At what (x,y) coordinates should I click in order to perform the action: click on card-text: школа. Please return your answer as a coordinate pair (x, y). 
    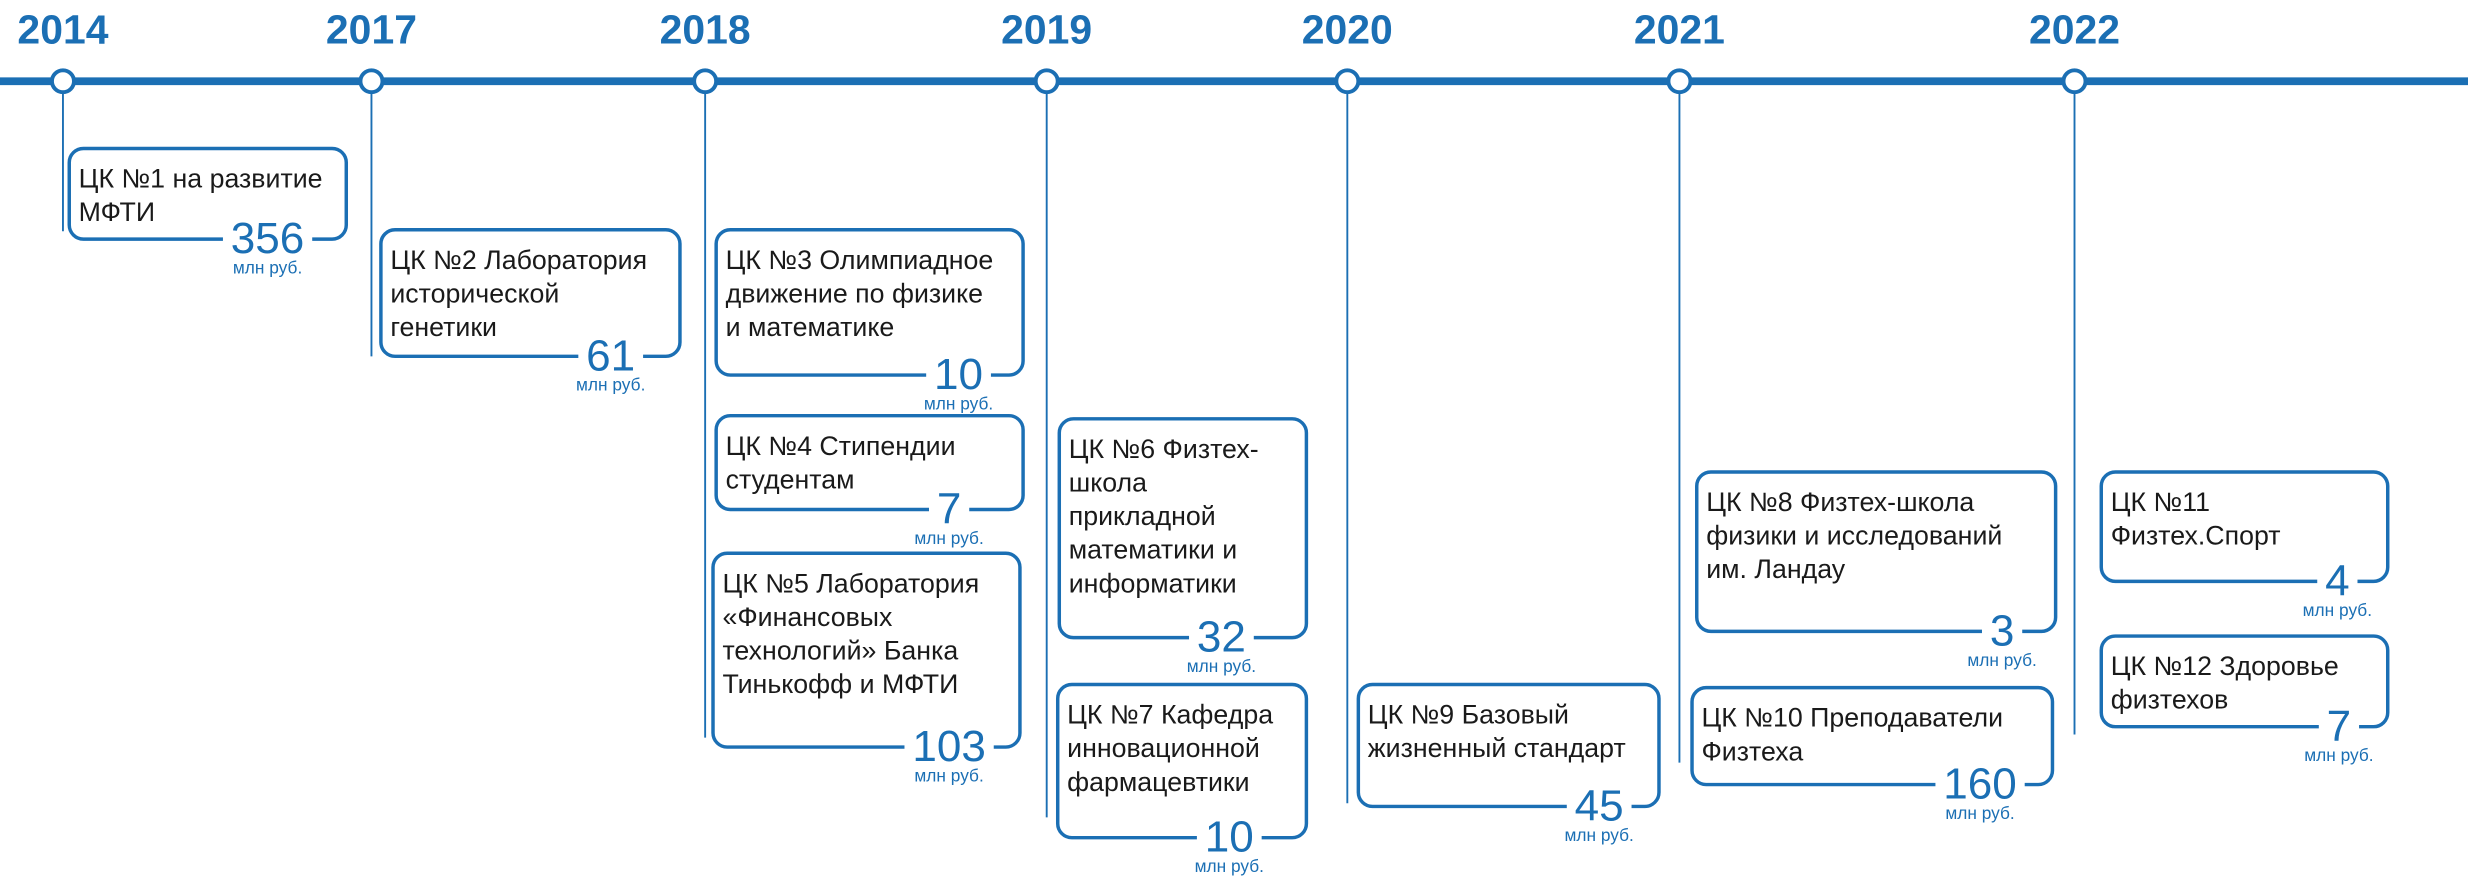
    Looking at the image, I should click on (1108, 483).